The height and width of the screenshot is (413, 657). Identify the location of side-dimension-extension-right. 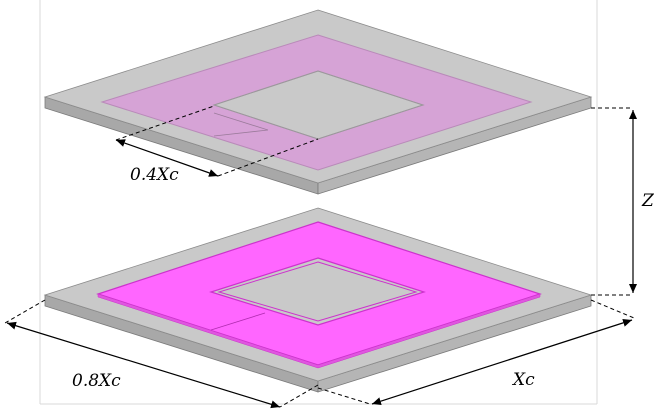
(612, 309).